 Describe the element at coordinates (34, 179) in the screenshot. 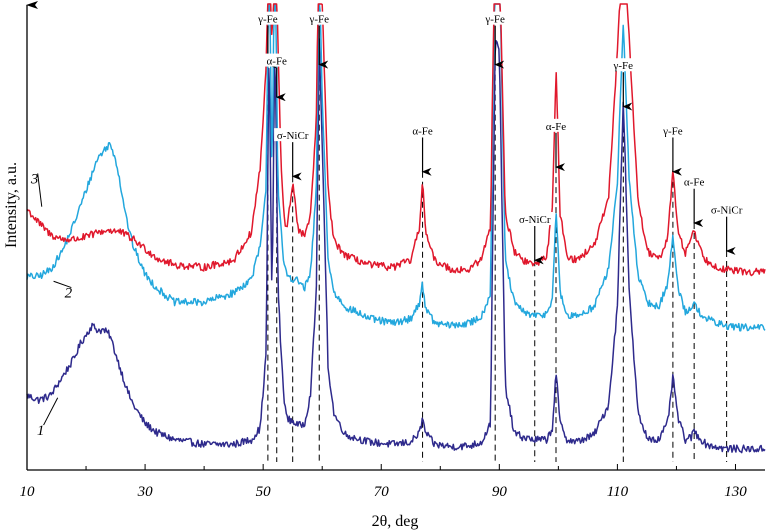

I see `curve-label-3: 3` at that location.